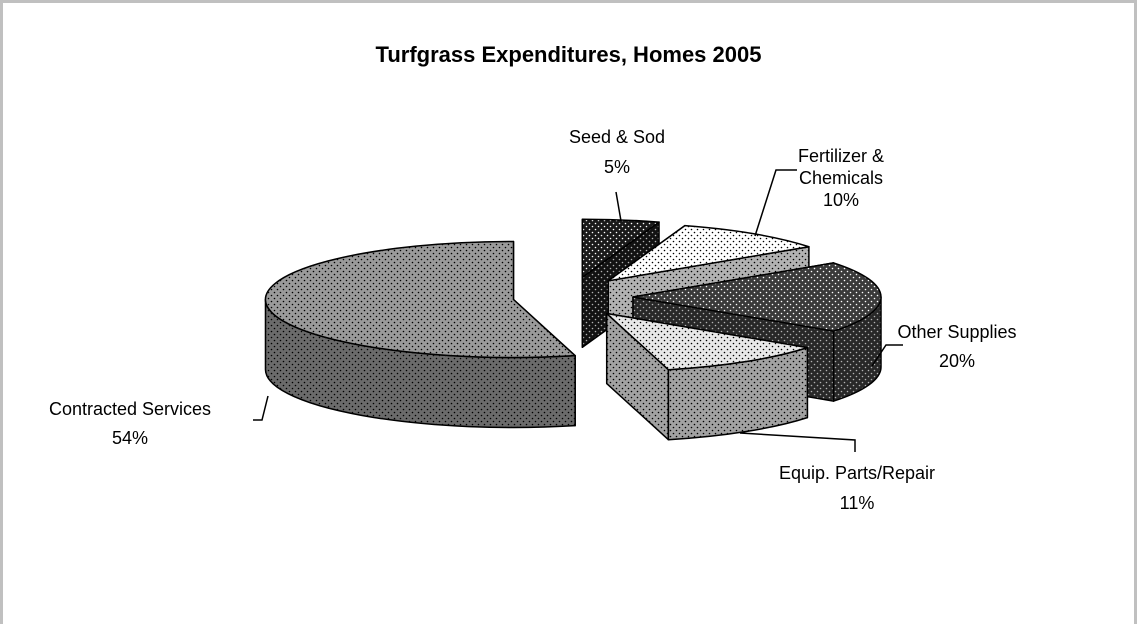 The height and width of the screenshot is (624, 1137). I want to click on slice-label: Contracted Services, so click(130, 409).